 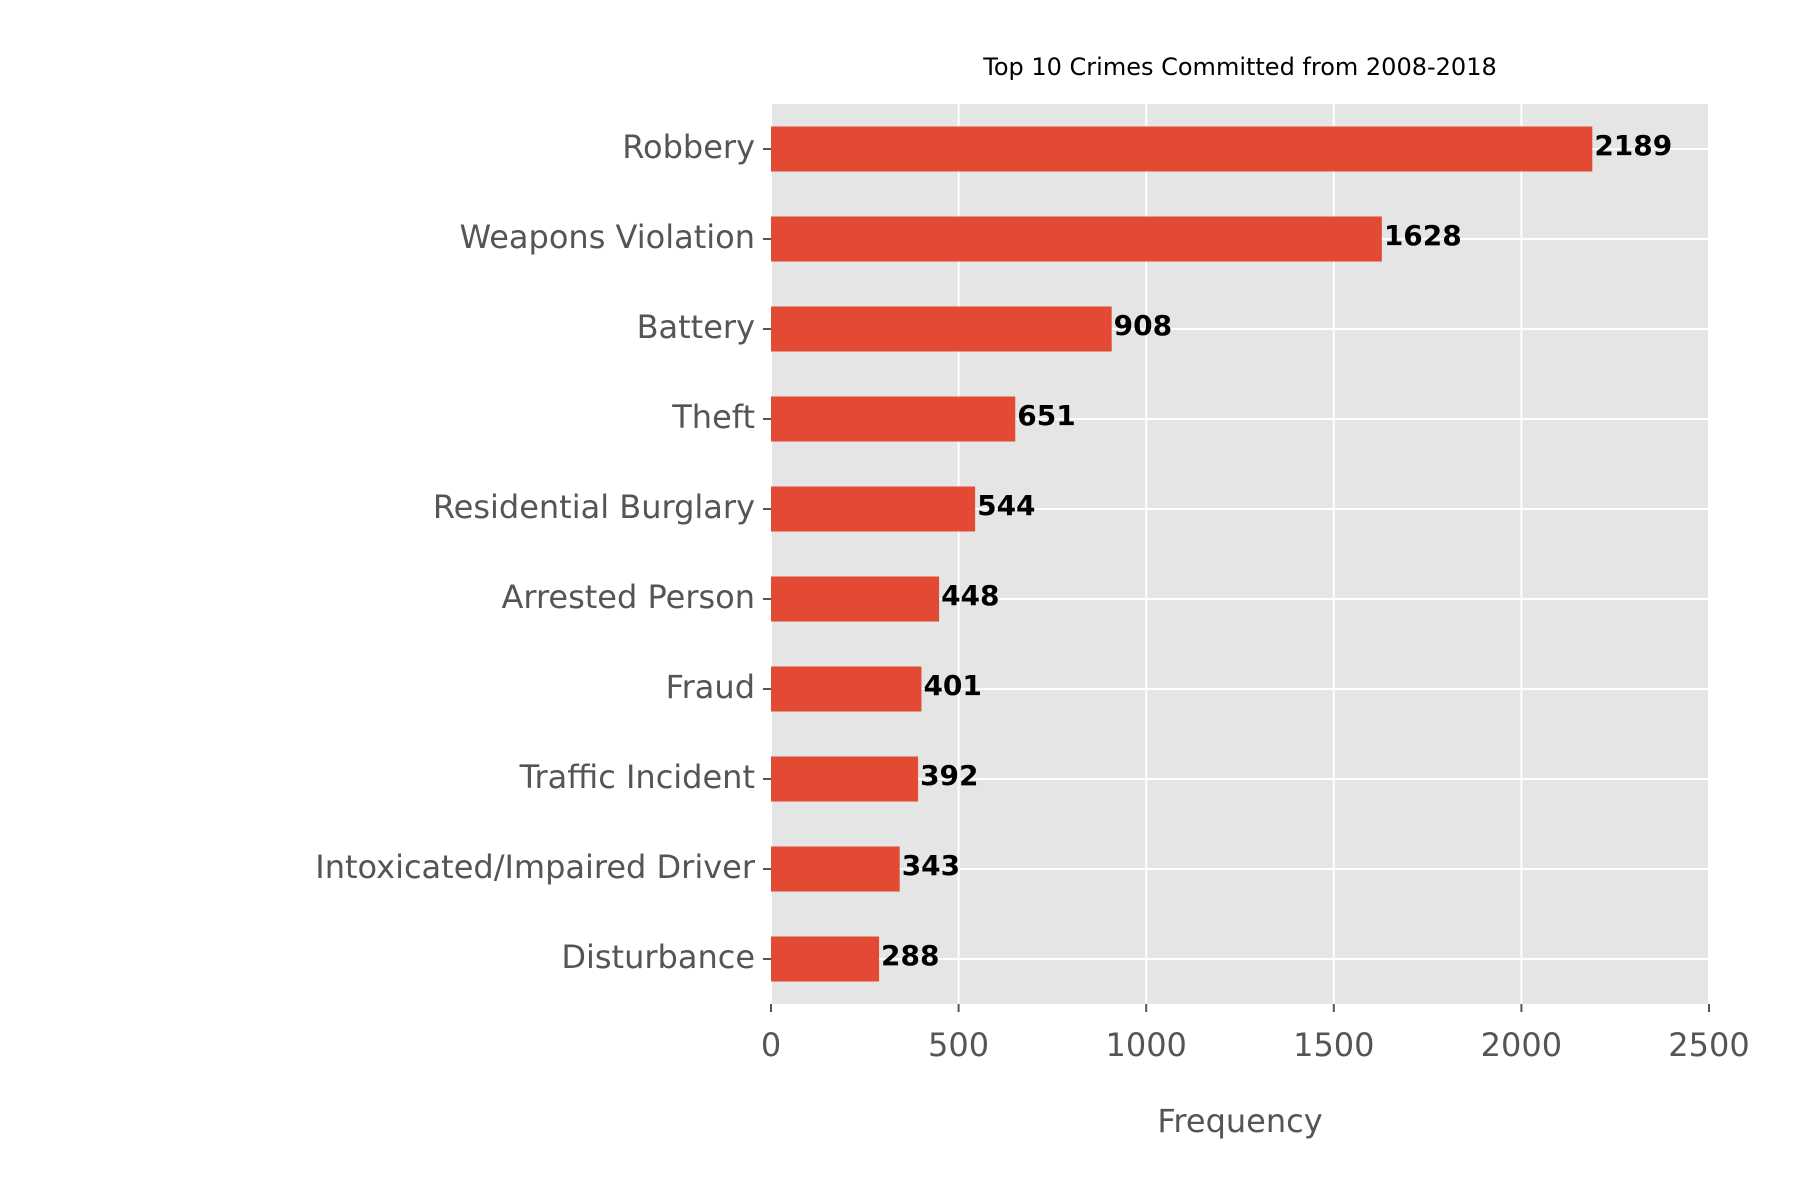 What do you see at coordinates (952, 685) in the screenshot?
I see `data-label: 401` at bounding box center [952, 685].